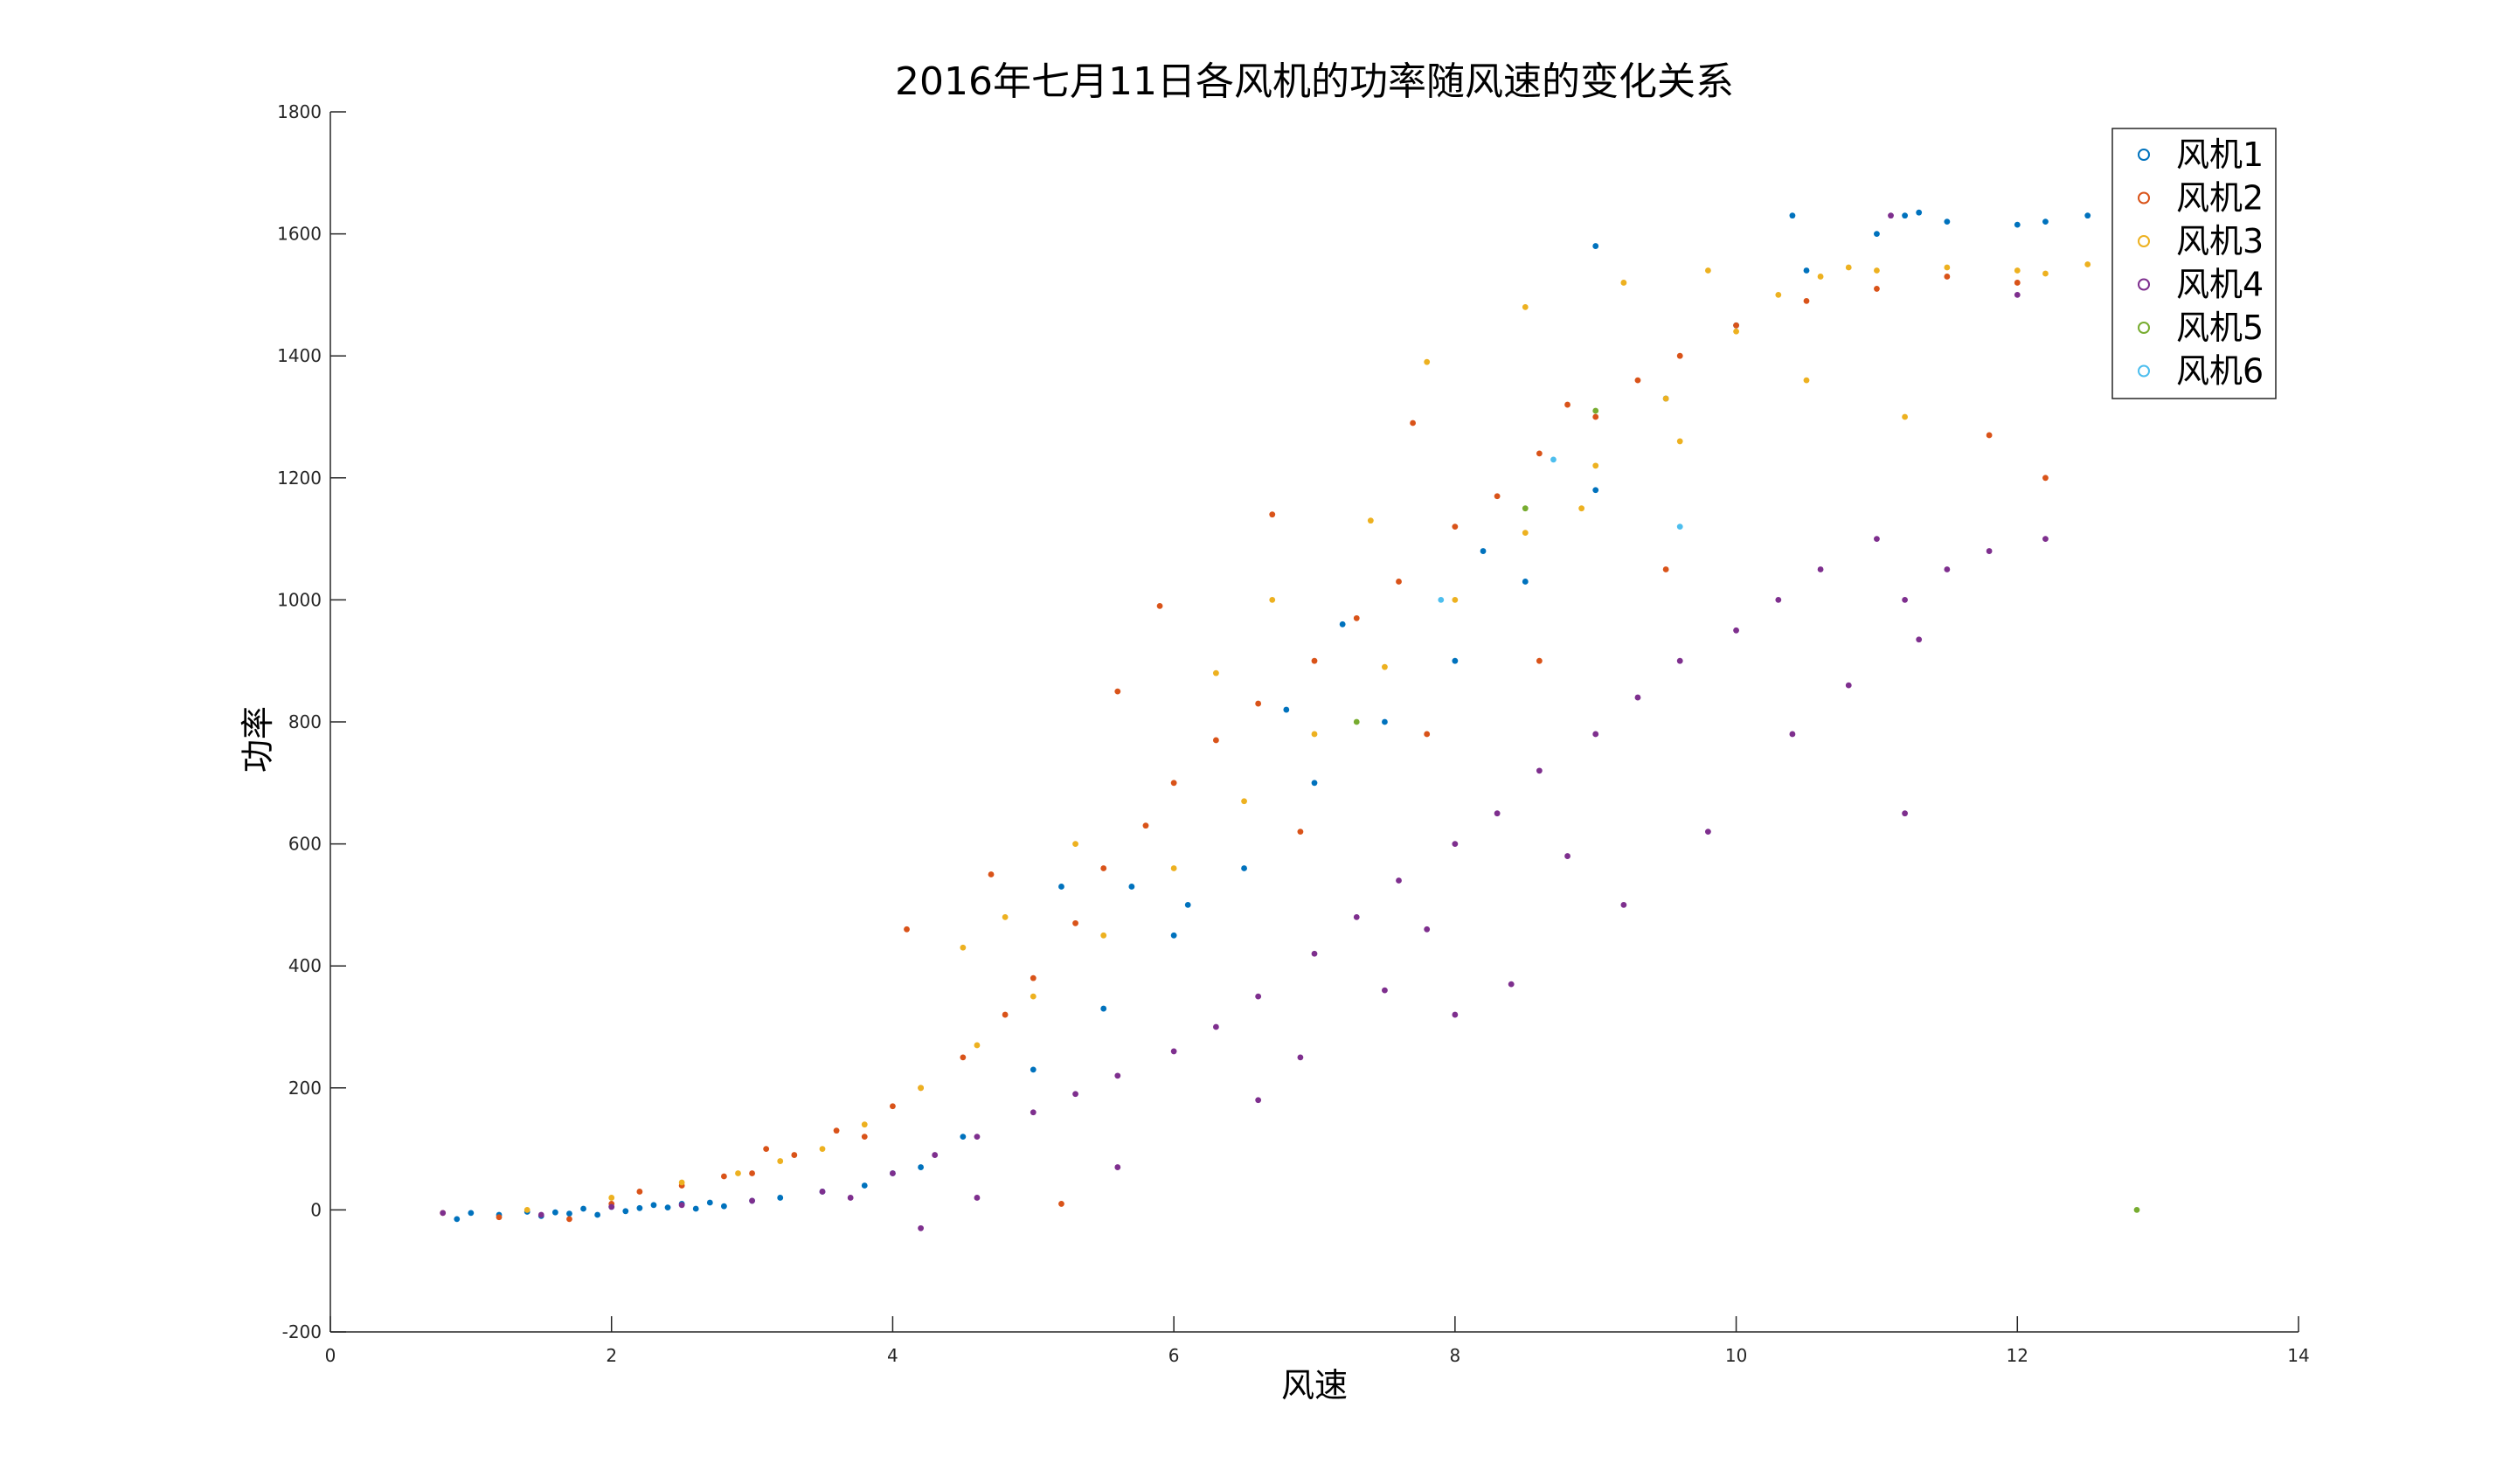 The height and width of the screenshot is (1484, 2517). Describe the element at coordinates (1736, 1355) in the screenshot. I see `x-tick-label: 10` at that location.